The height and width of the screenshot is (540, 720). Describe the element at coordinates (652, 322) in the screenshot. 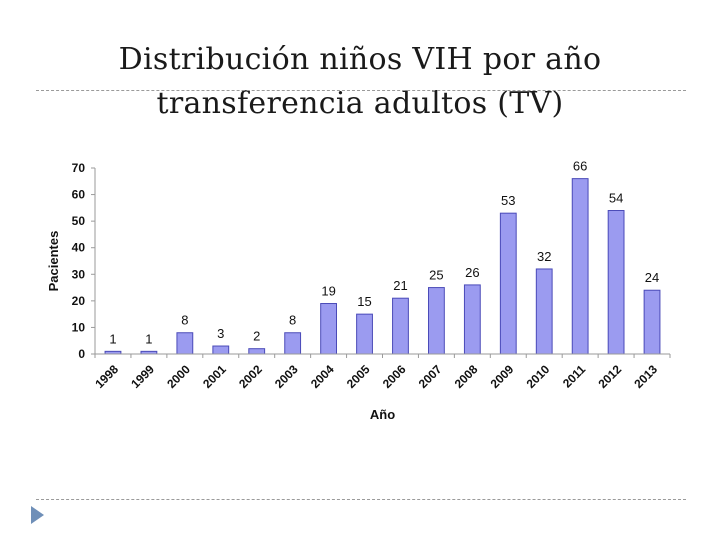

I see `bar-2013` at that location.